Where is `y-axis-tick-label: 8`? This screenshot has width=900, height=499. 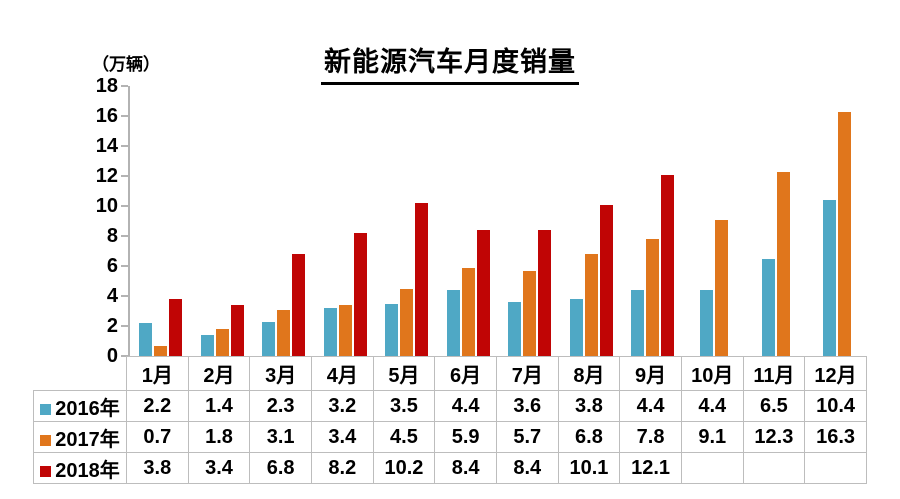 y-axis-tick-label: 8 is located at coordinates (112, 236).